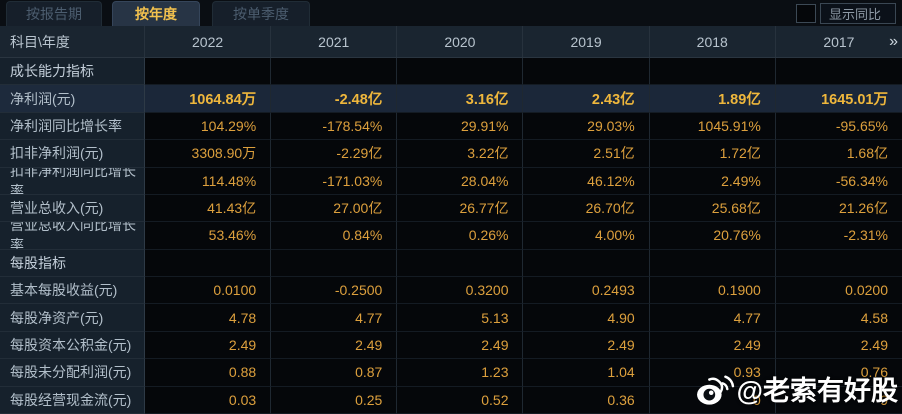  I want to click on row-label: 每股指标, so click(72, 263).